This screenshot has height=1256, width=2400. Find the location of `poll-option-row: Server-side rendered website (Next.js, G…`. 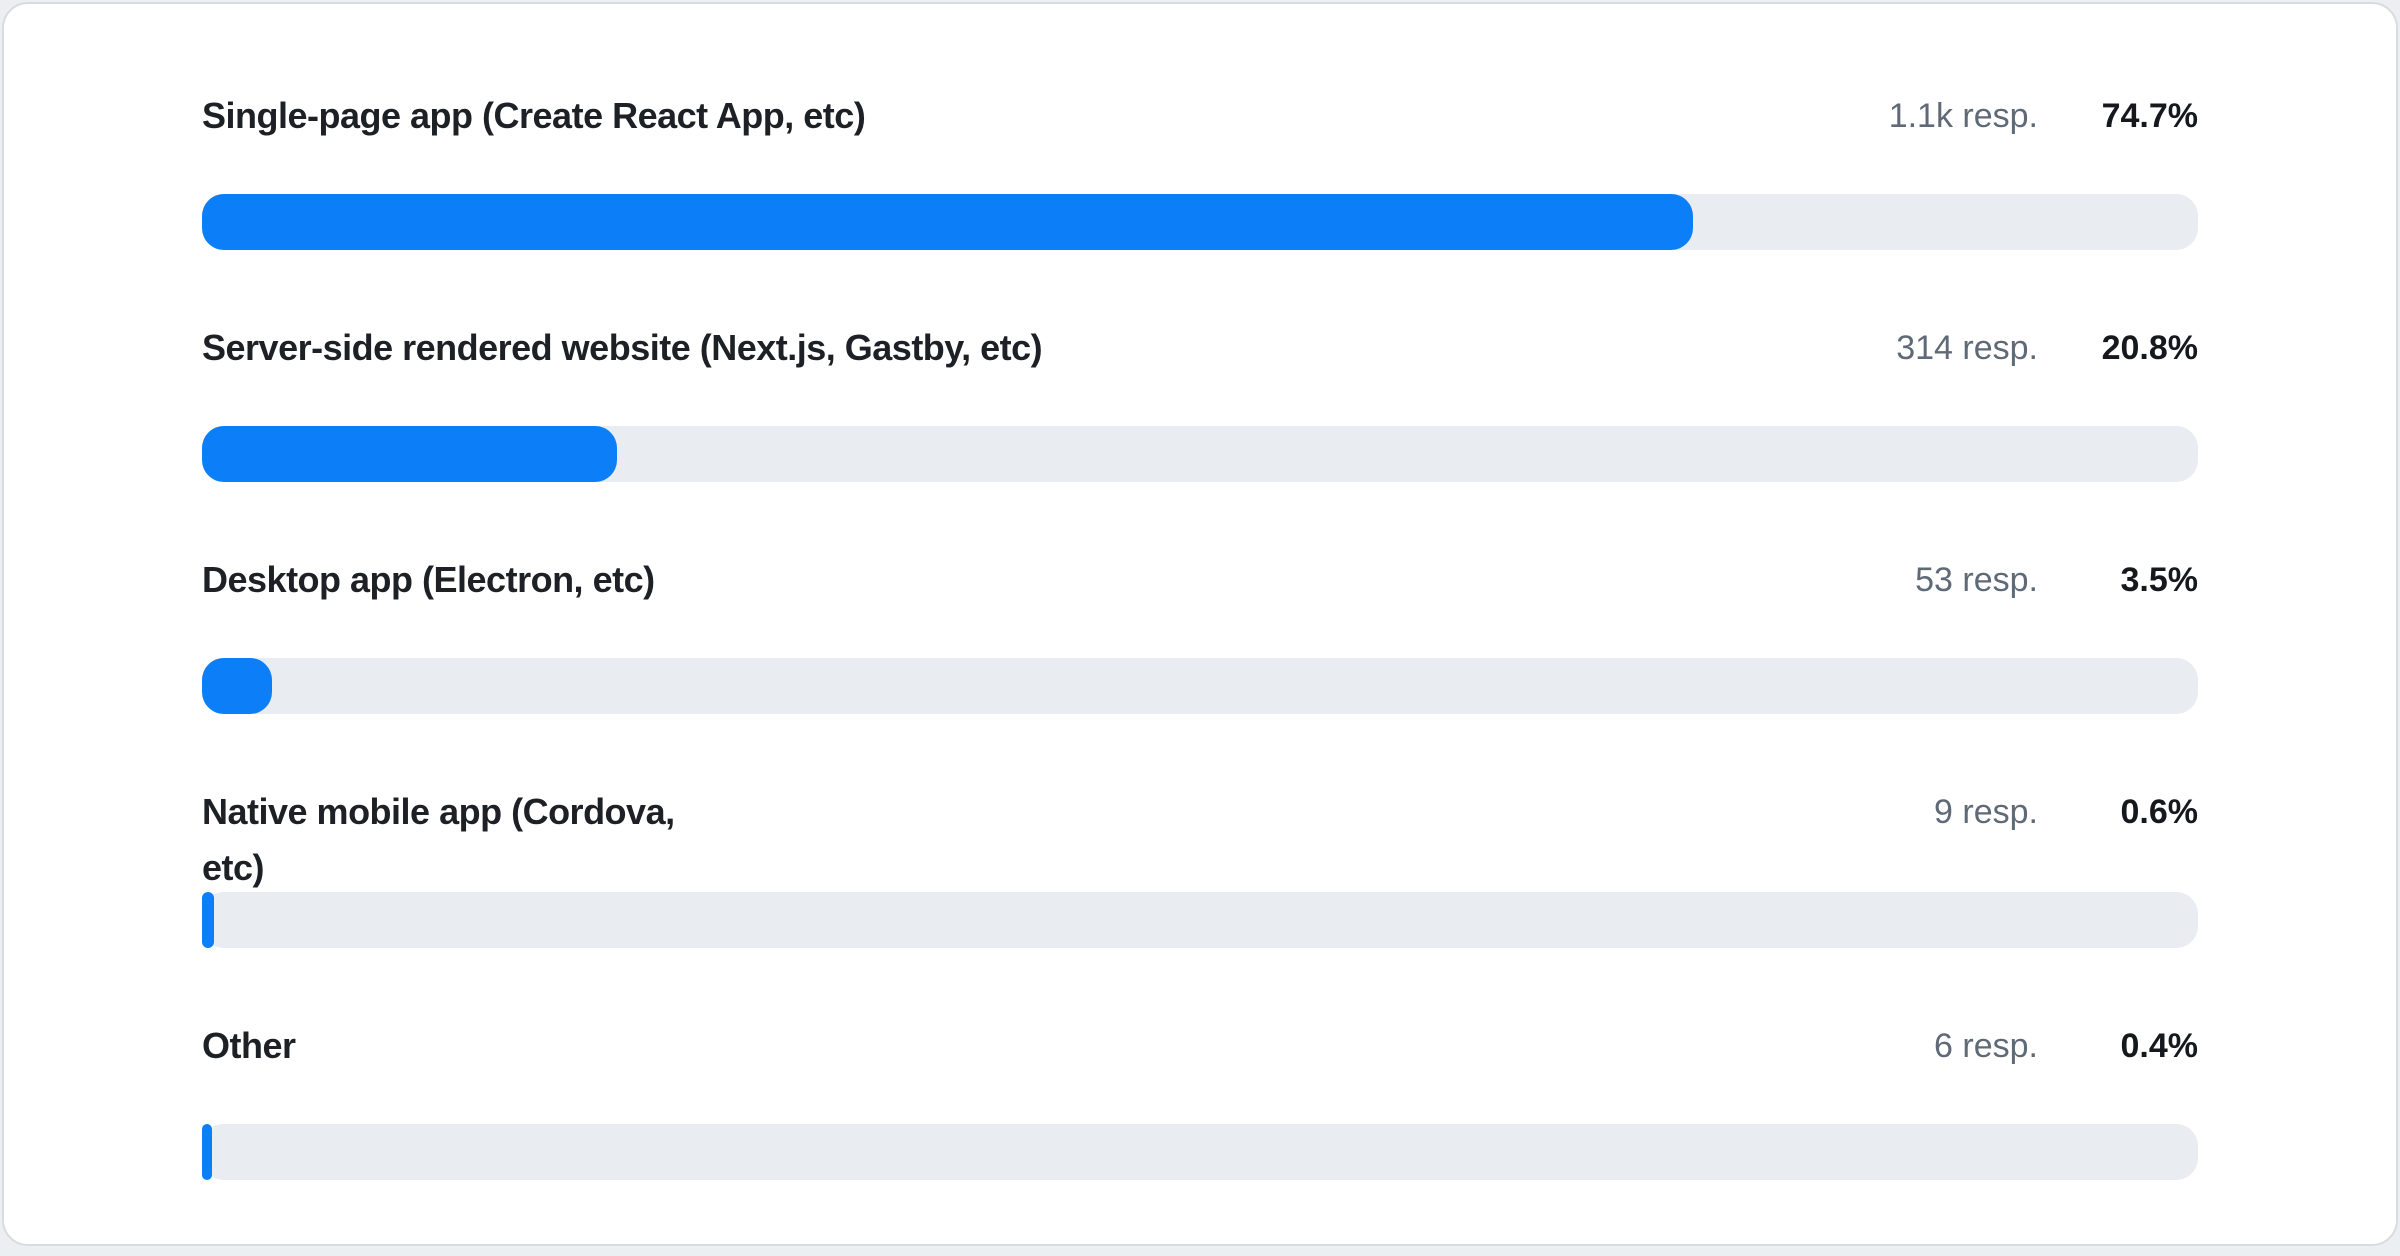

poll-option-row: Server-side rendered website (Next.js, G… is located at coordinates (1200, 401).